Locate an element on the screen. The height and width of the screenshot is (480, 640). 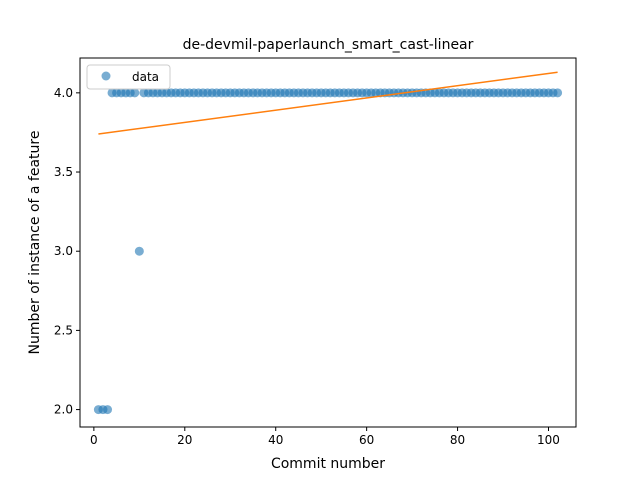
legend-box is located at coordinates (128, 77).